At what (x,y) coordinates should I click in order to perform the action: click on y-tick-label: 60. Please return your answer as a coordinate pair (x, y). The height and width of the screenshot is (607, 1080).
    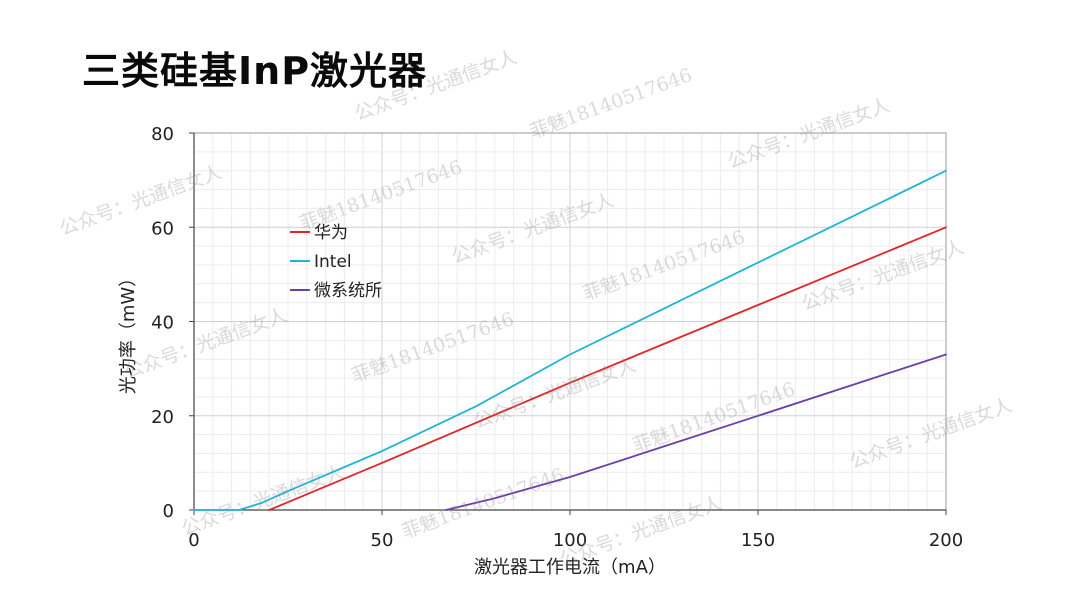
    Looking at the image, I should click on (162, 228).